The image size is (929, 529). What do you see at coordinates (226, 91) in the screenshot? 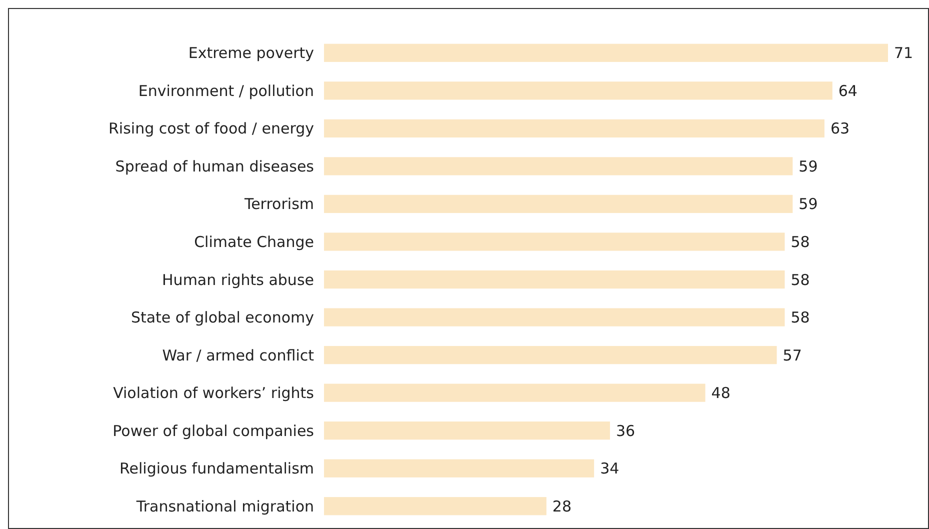
I see `y-tick-label: Environment / pollution` at bounding box center [226, 91].